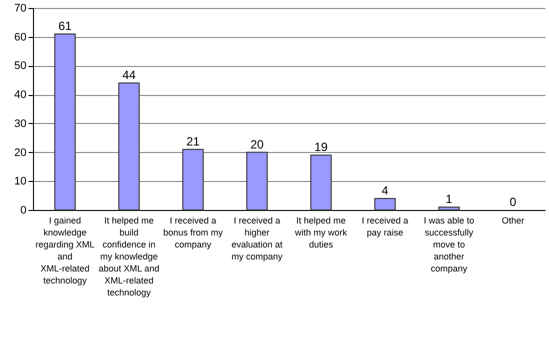 Image resolution: width=549 pixels, height=342 pixels. I want to click on y-tick-label: 40, so click(20, 95).